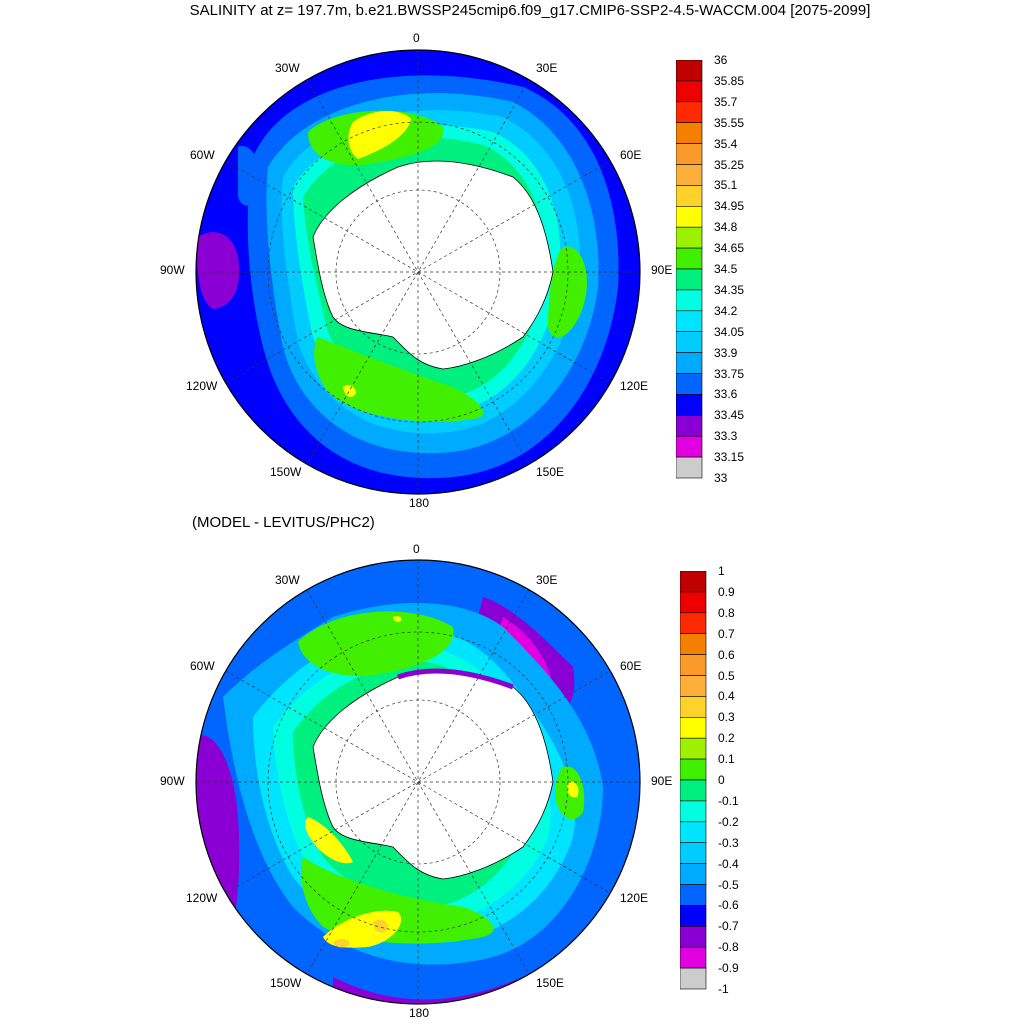 Image resolution: width=1024 pixels, height=1024 pixels. What do you see at coordinates (729, 80) in the screenshot?
I see `salinity-colorbar-tick-label: 35.85` at bounding box center [729, 80].